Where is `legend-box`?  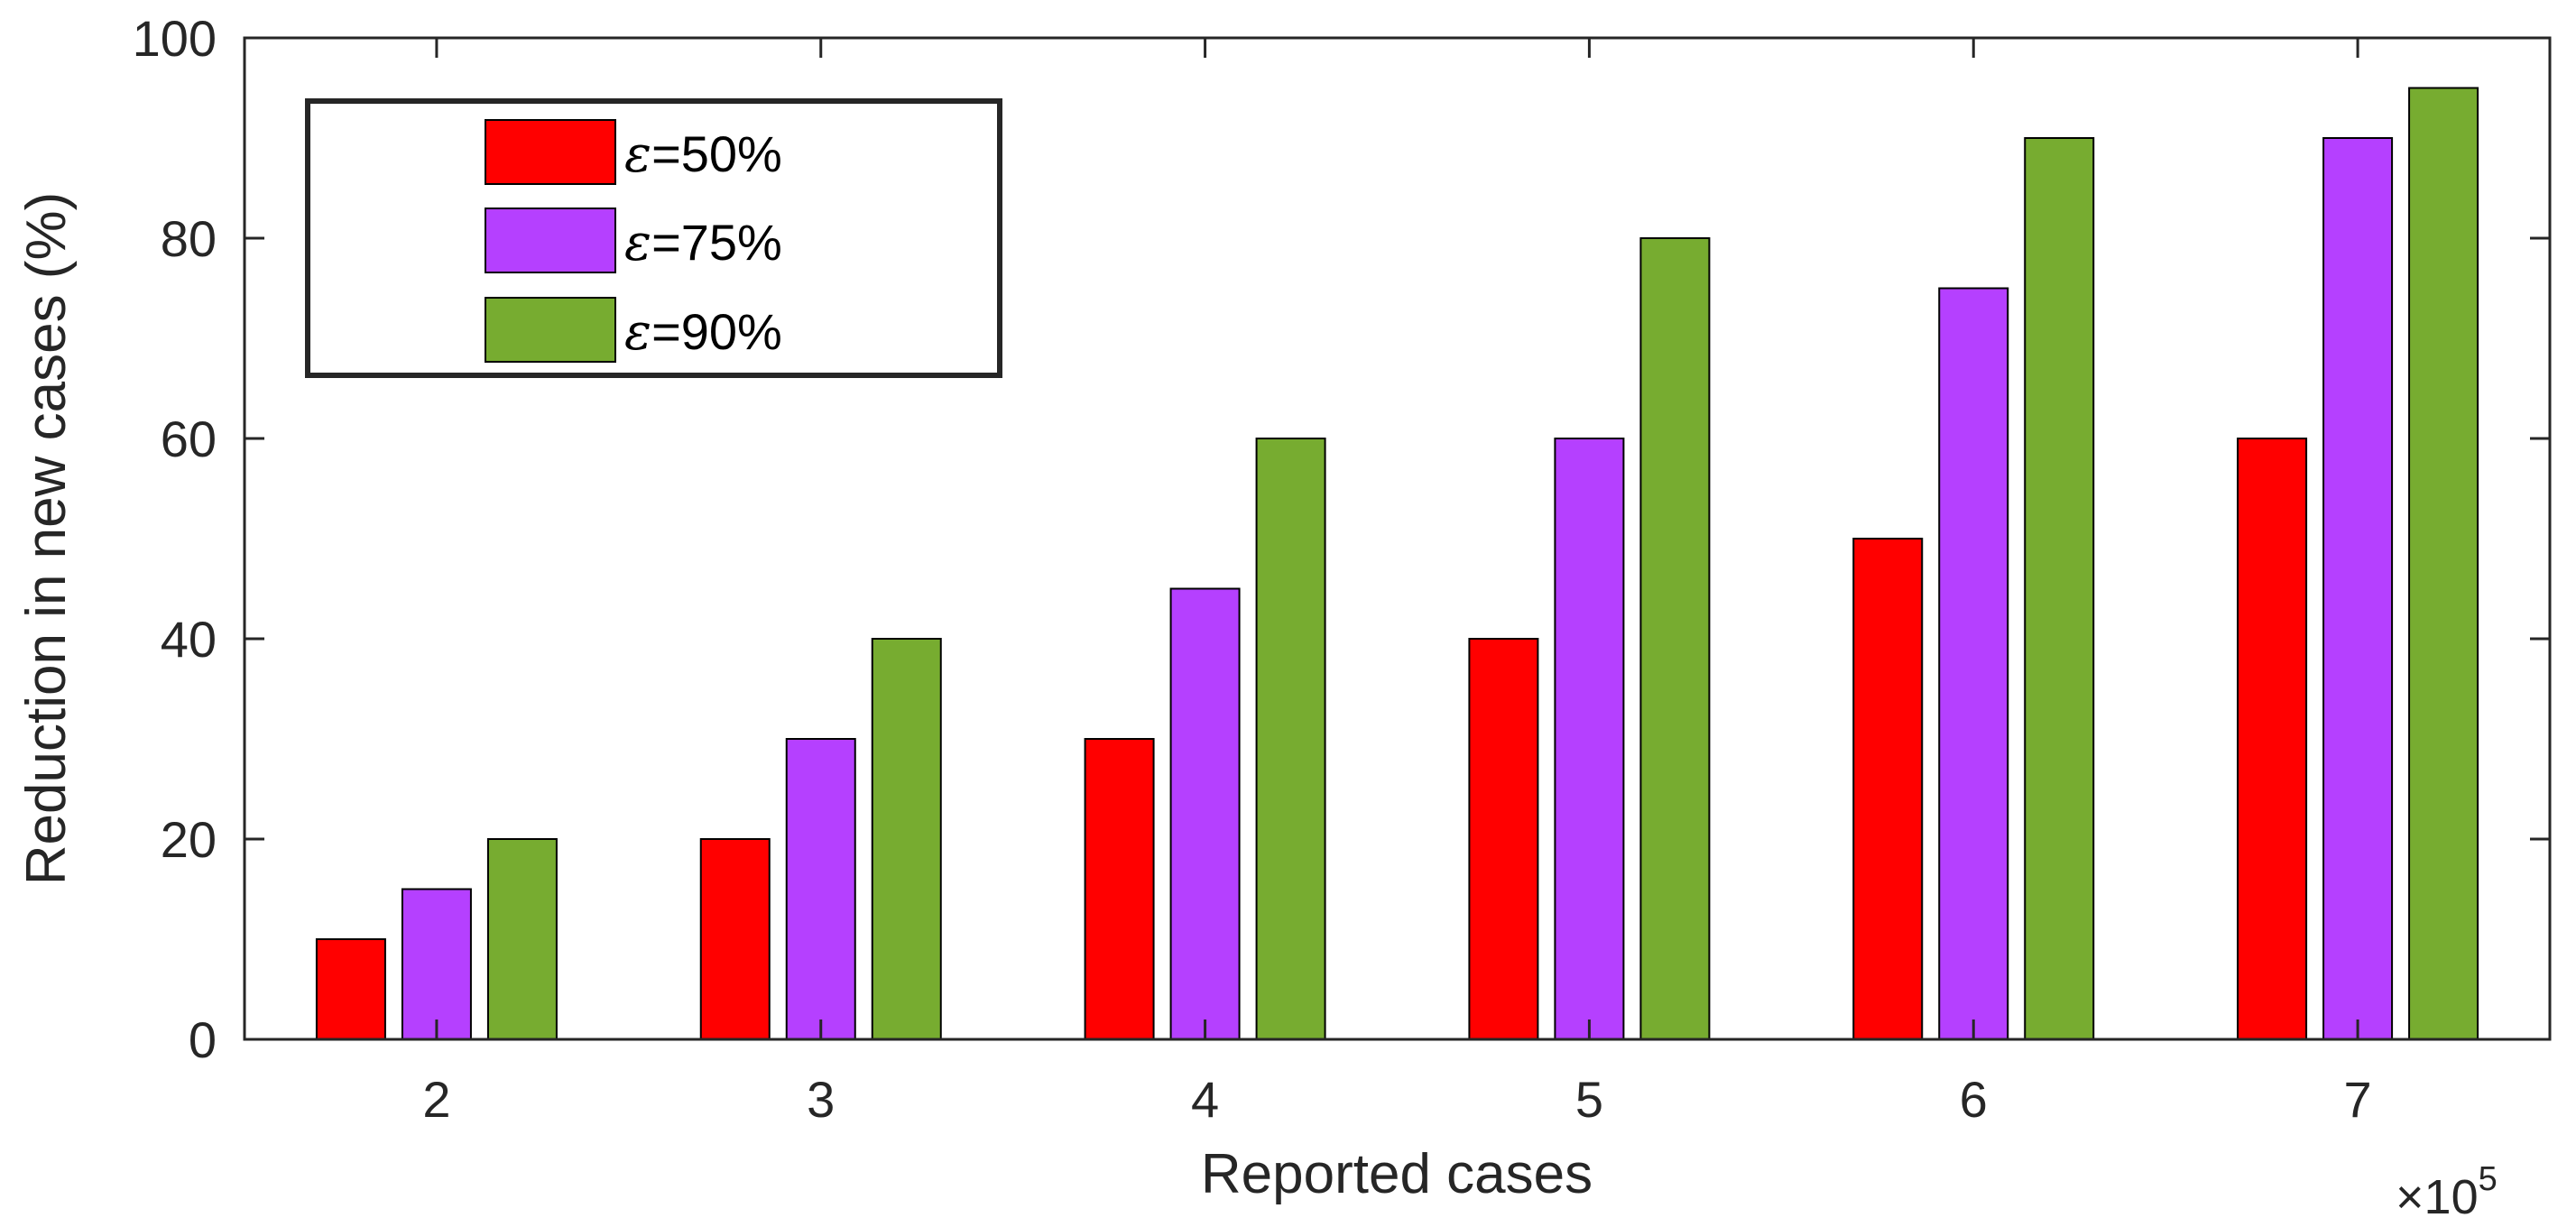 legend-box is located at coordinates (653, 238).